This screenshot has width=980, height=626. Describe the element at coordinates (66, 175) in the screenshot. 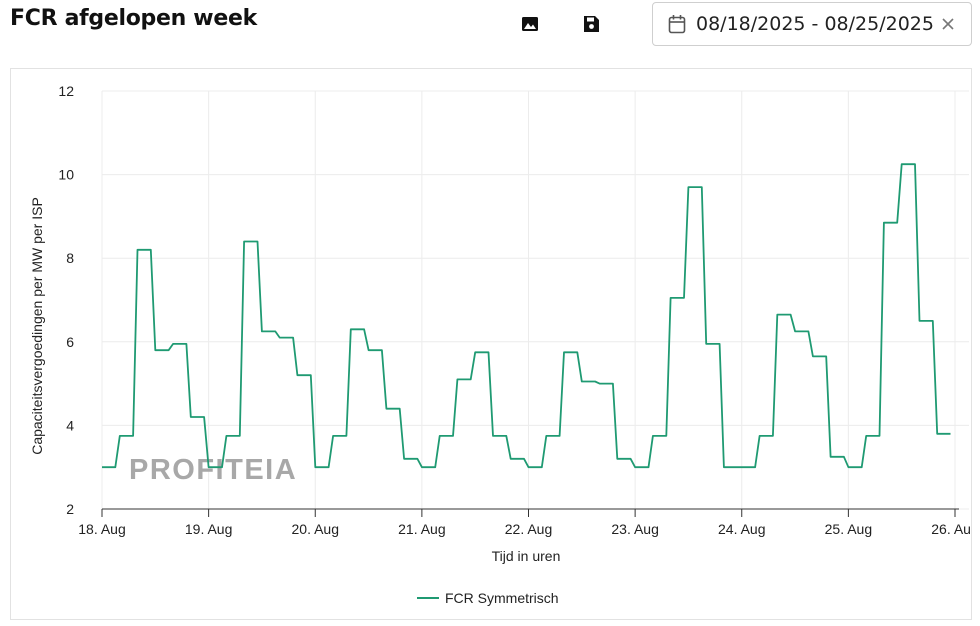

I see `y-tick-label: 10` at that location.